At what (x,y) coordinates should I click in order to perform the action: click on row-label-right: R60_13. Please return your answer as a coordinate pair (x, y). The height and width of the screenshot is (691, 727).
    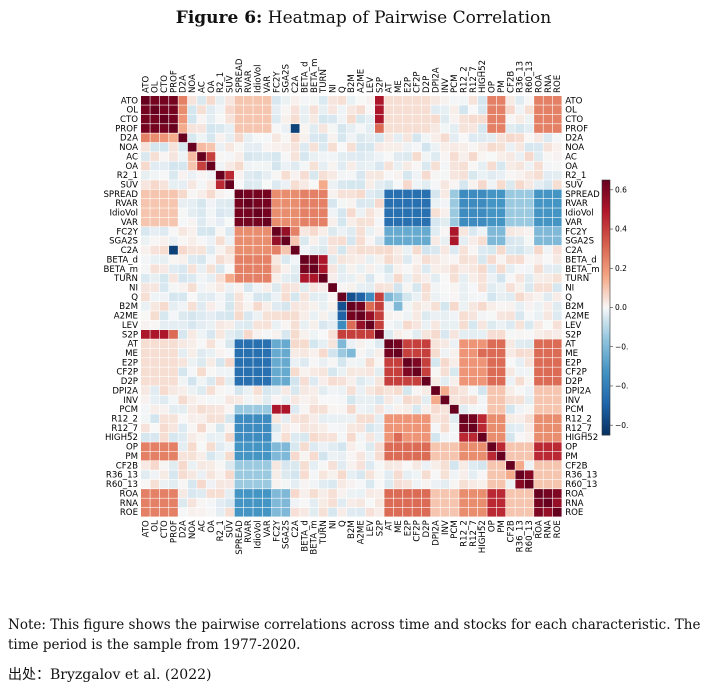
    Looking at the image, I should click on (581, 485).